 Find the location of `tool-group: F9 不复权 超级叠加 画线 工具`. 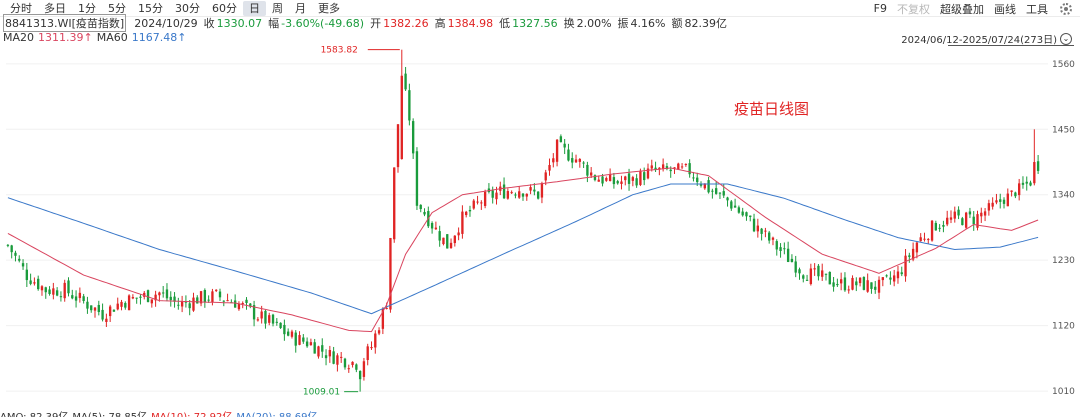

tool-group: F9 不复权 超级叠加 画线 工具 is located at coordinates (968, 8).